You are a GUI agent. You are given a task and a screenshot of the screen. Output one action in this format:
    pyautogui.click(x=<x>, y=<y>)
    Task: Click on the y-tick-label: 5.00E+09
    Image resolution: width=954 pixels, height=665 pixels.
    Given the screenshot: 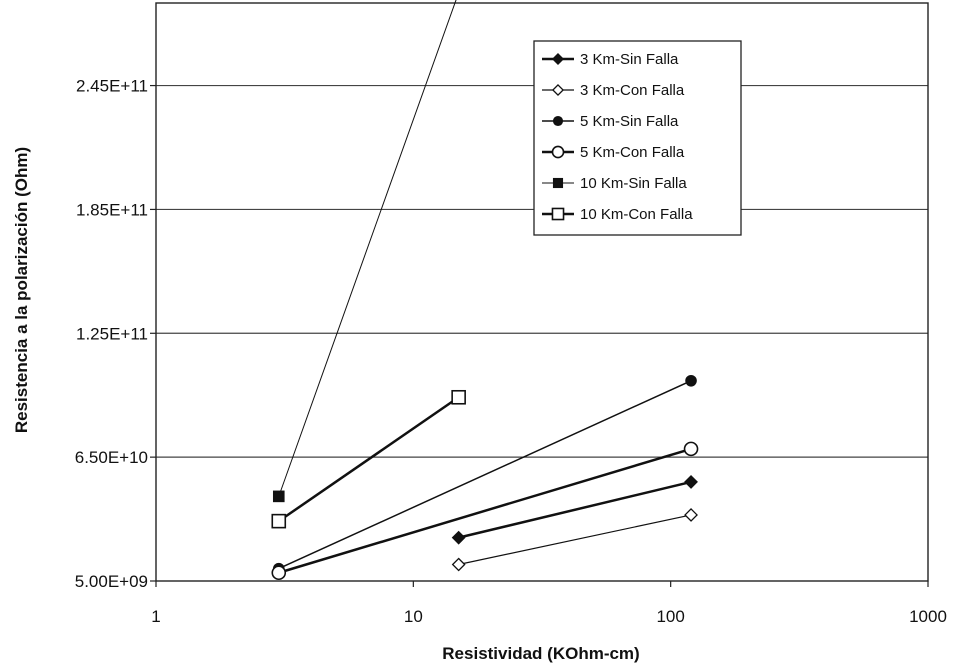 What is the action you would take?
    pyautogui.click(x=111, y=581)
    